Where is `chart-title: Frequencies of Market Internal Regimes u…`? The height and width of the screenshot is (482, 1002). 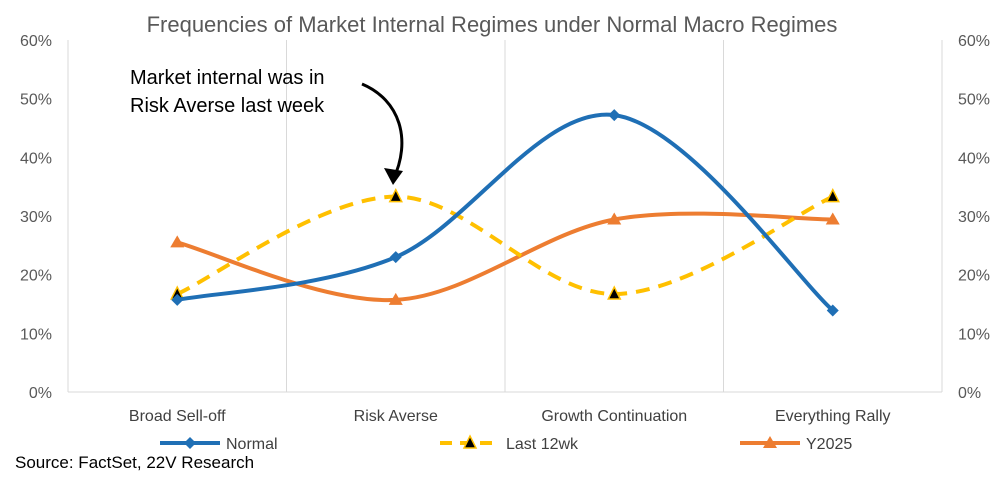
chart-title: Frequencies of Market Internal Regimes u… is located at coordinates (492, 24).